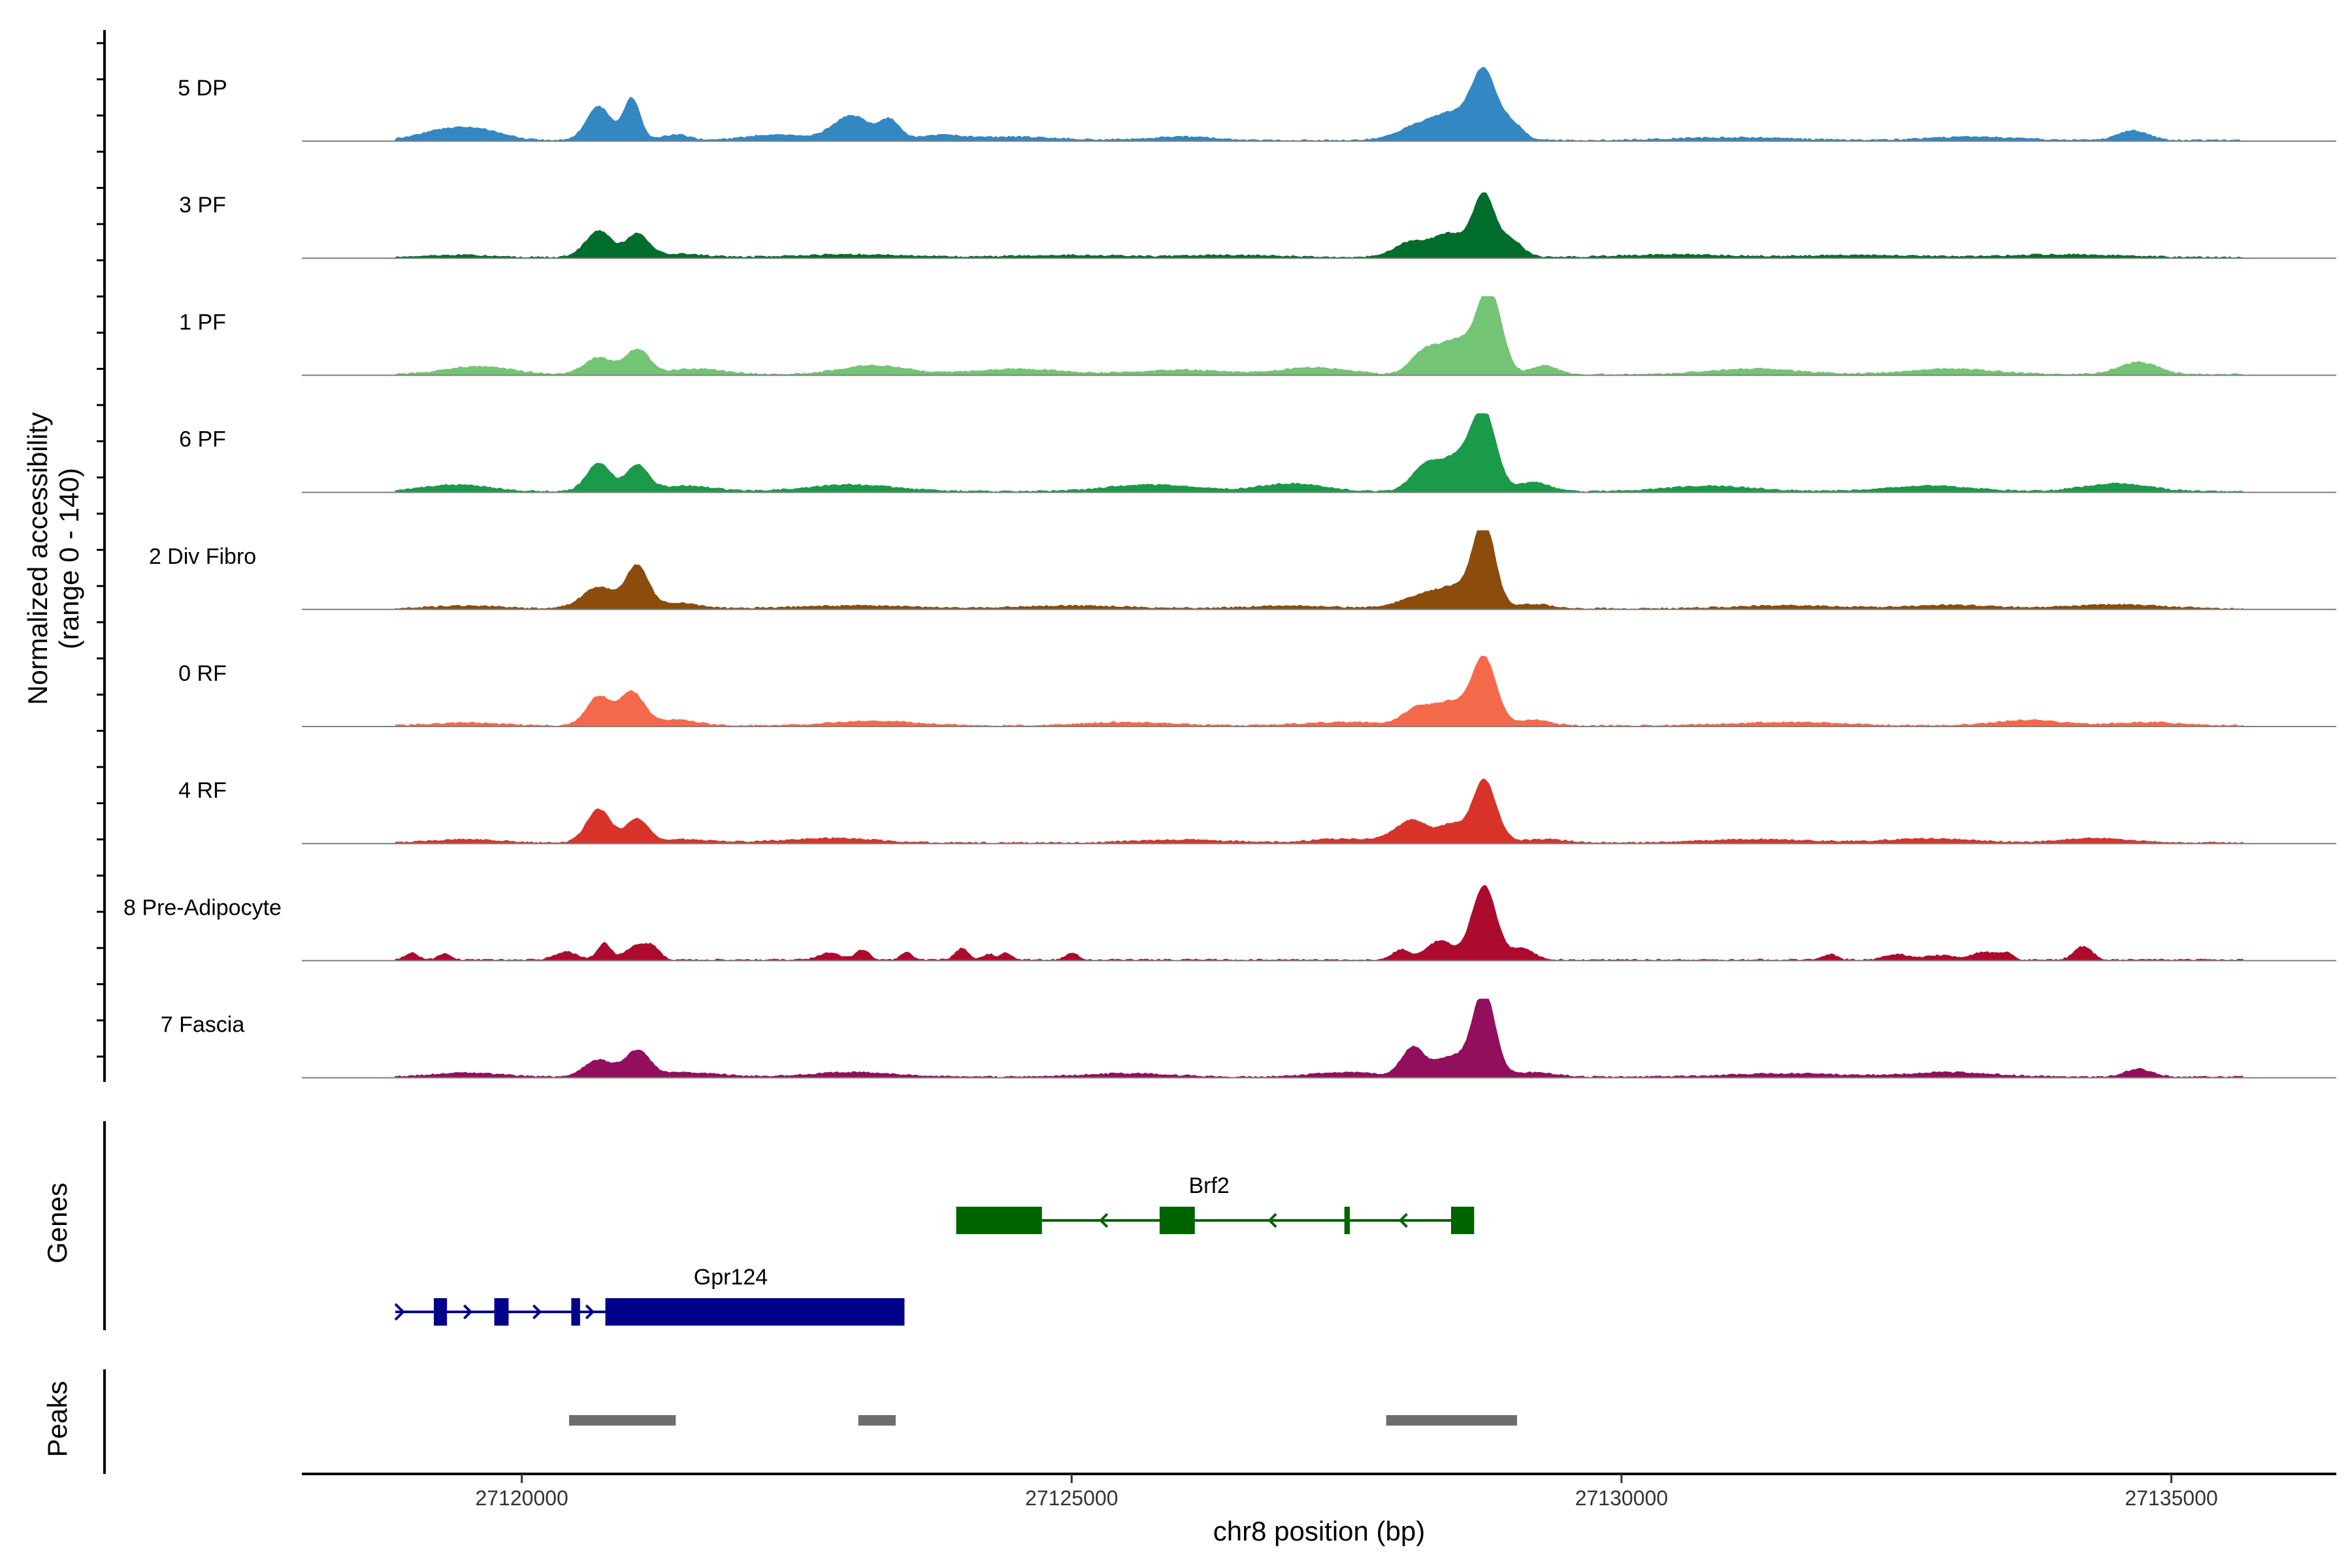  I want to click on track-label: 5 DP, so click(202, 88).